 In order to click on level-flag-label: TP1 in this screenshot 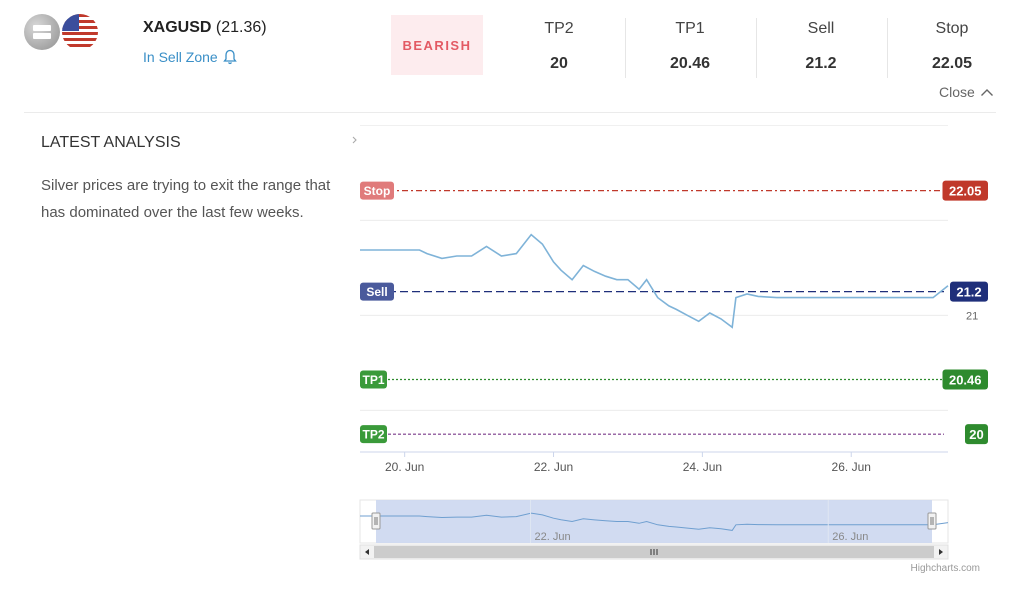, I will do `click(373, 380)`.